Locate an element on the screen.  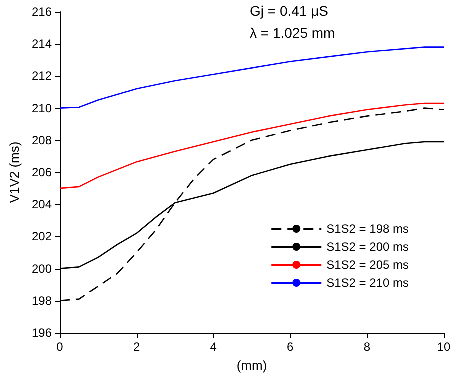
y-tick-label: 198 is located at coordinates (42, 301).